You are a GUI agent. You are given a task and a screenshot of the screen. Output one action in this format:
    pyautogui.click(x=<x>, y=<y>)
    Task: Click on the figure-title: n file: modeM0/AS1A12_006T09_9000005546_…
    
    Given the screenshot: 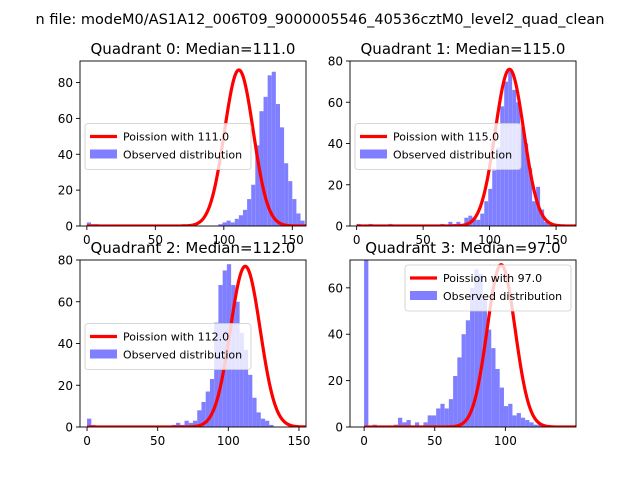 What is the action you would take?
    pyautogui.click(x=320, y=20)
    